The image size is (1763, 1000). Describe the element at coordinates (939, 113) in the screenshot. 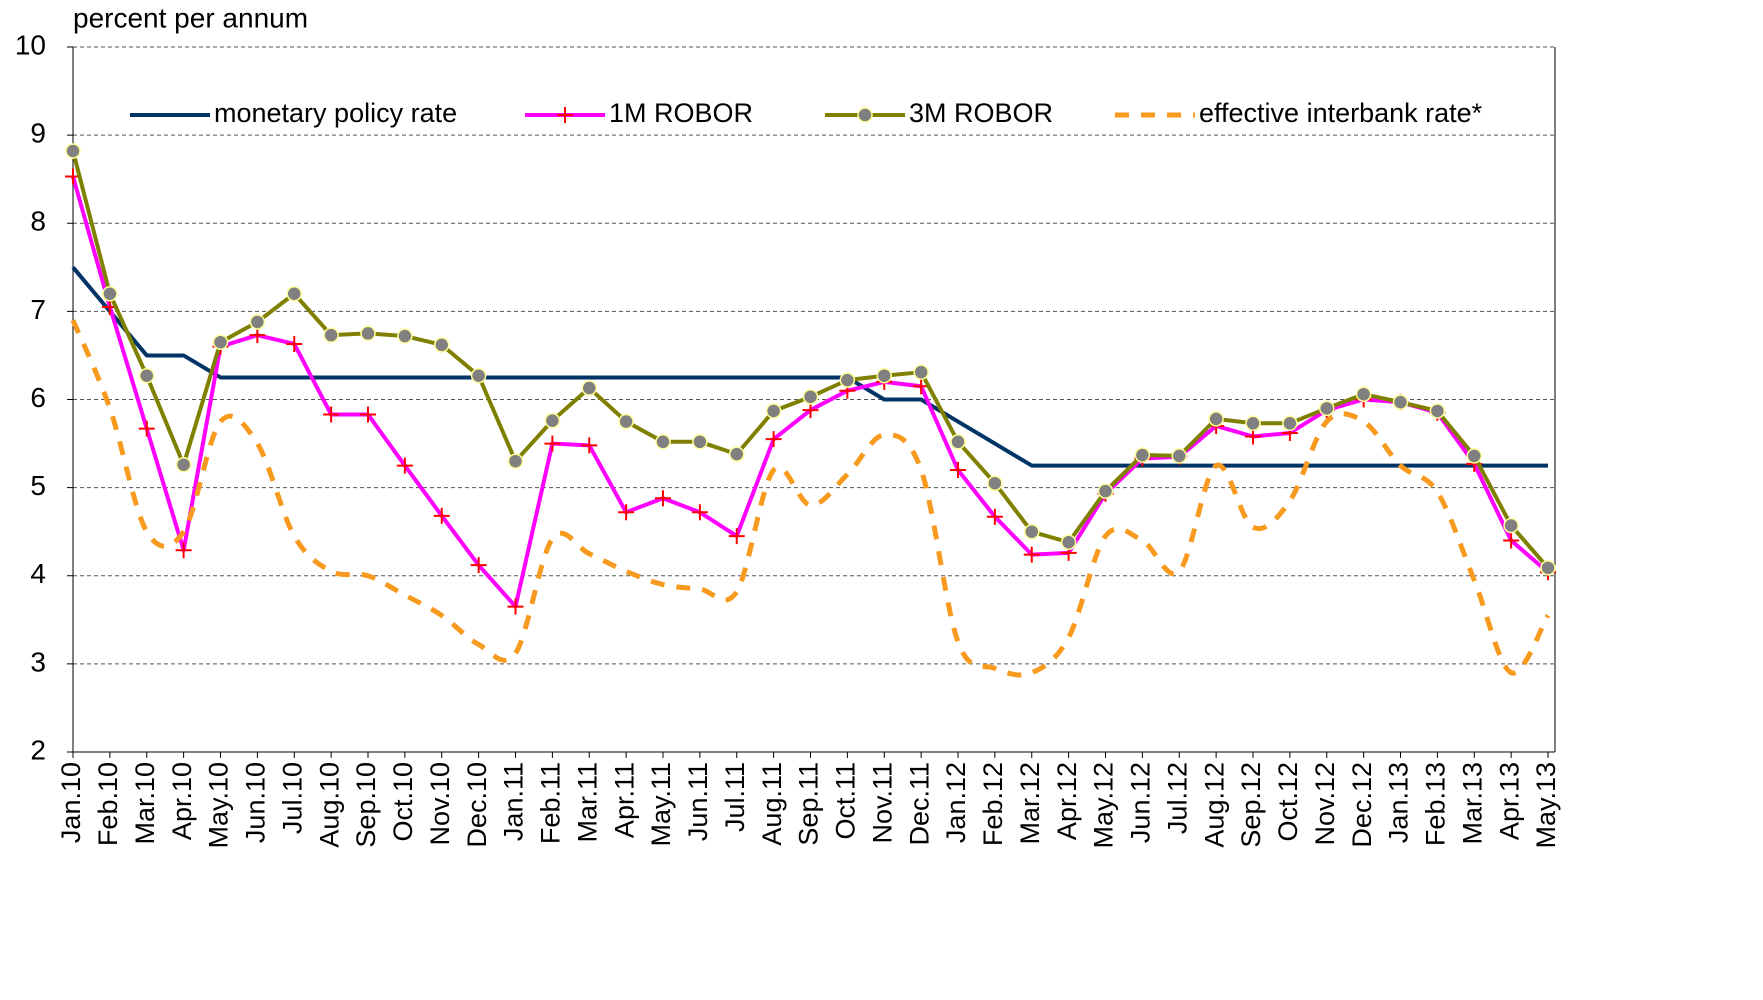

I see `legend-item: 3M ROBOR` at that location.